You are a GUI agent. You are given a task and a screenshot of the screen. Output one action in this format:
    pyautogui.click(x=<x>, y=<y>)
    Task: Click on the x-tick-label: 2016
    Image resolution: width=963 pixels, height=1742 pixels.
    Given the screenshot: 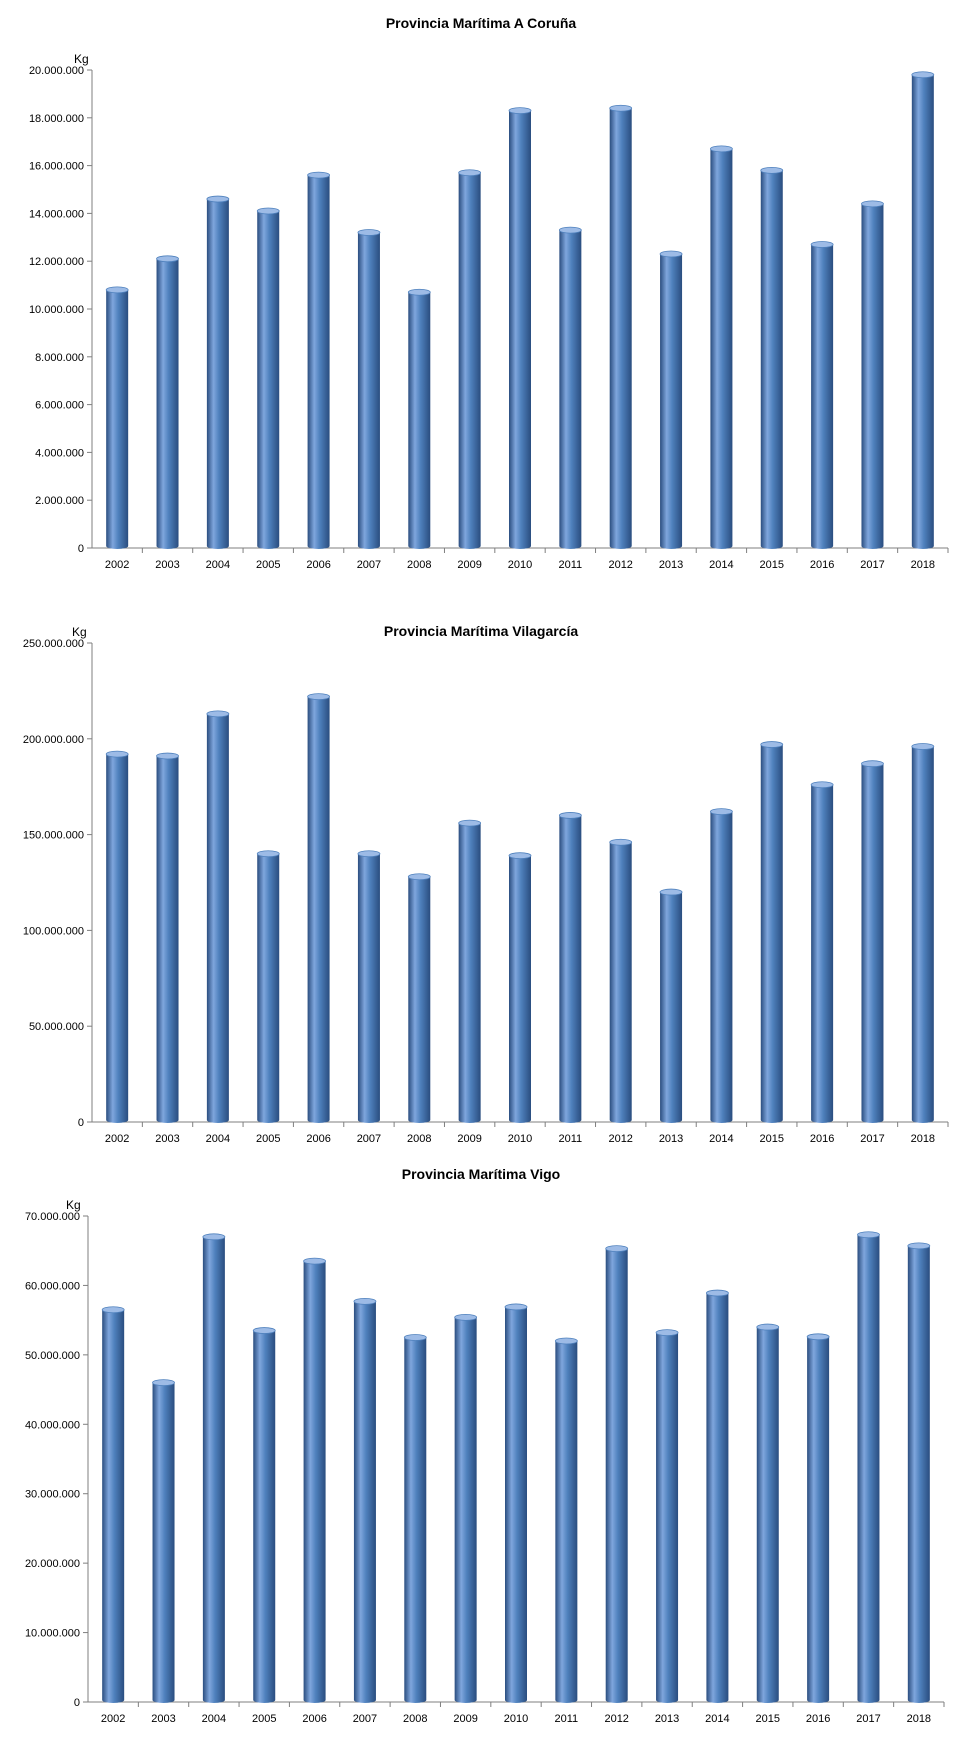 What is the action you would take?
    pyautogui.click(x=818, y=1719)
    